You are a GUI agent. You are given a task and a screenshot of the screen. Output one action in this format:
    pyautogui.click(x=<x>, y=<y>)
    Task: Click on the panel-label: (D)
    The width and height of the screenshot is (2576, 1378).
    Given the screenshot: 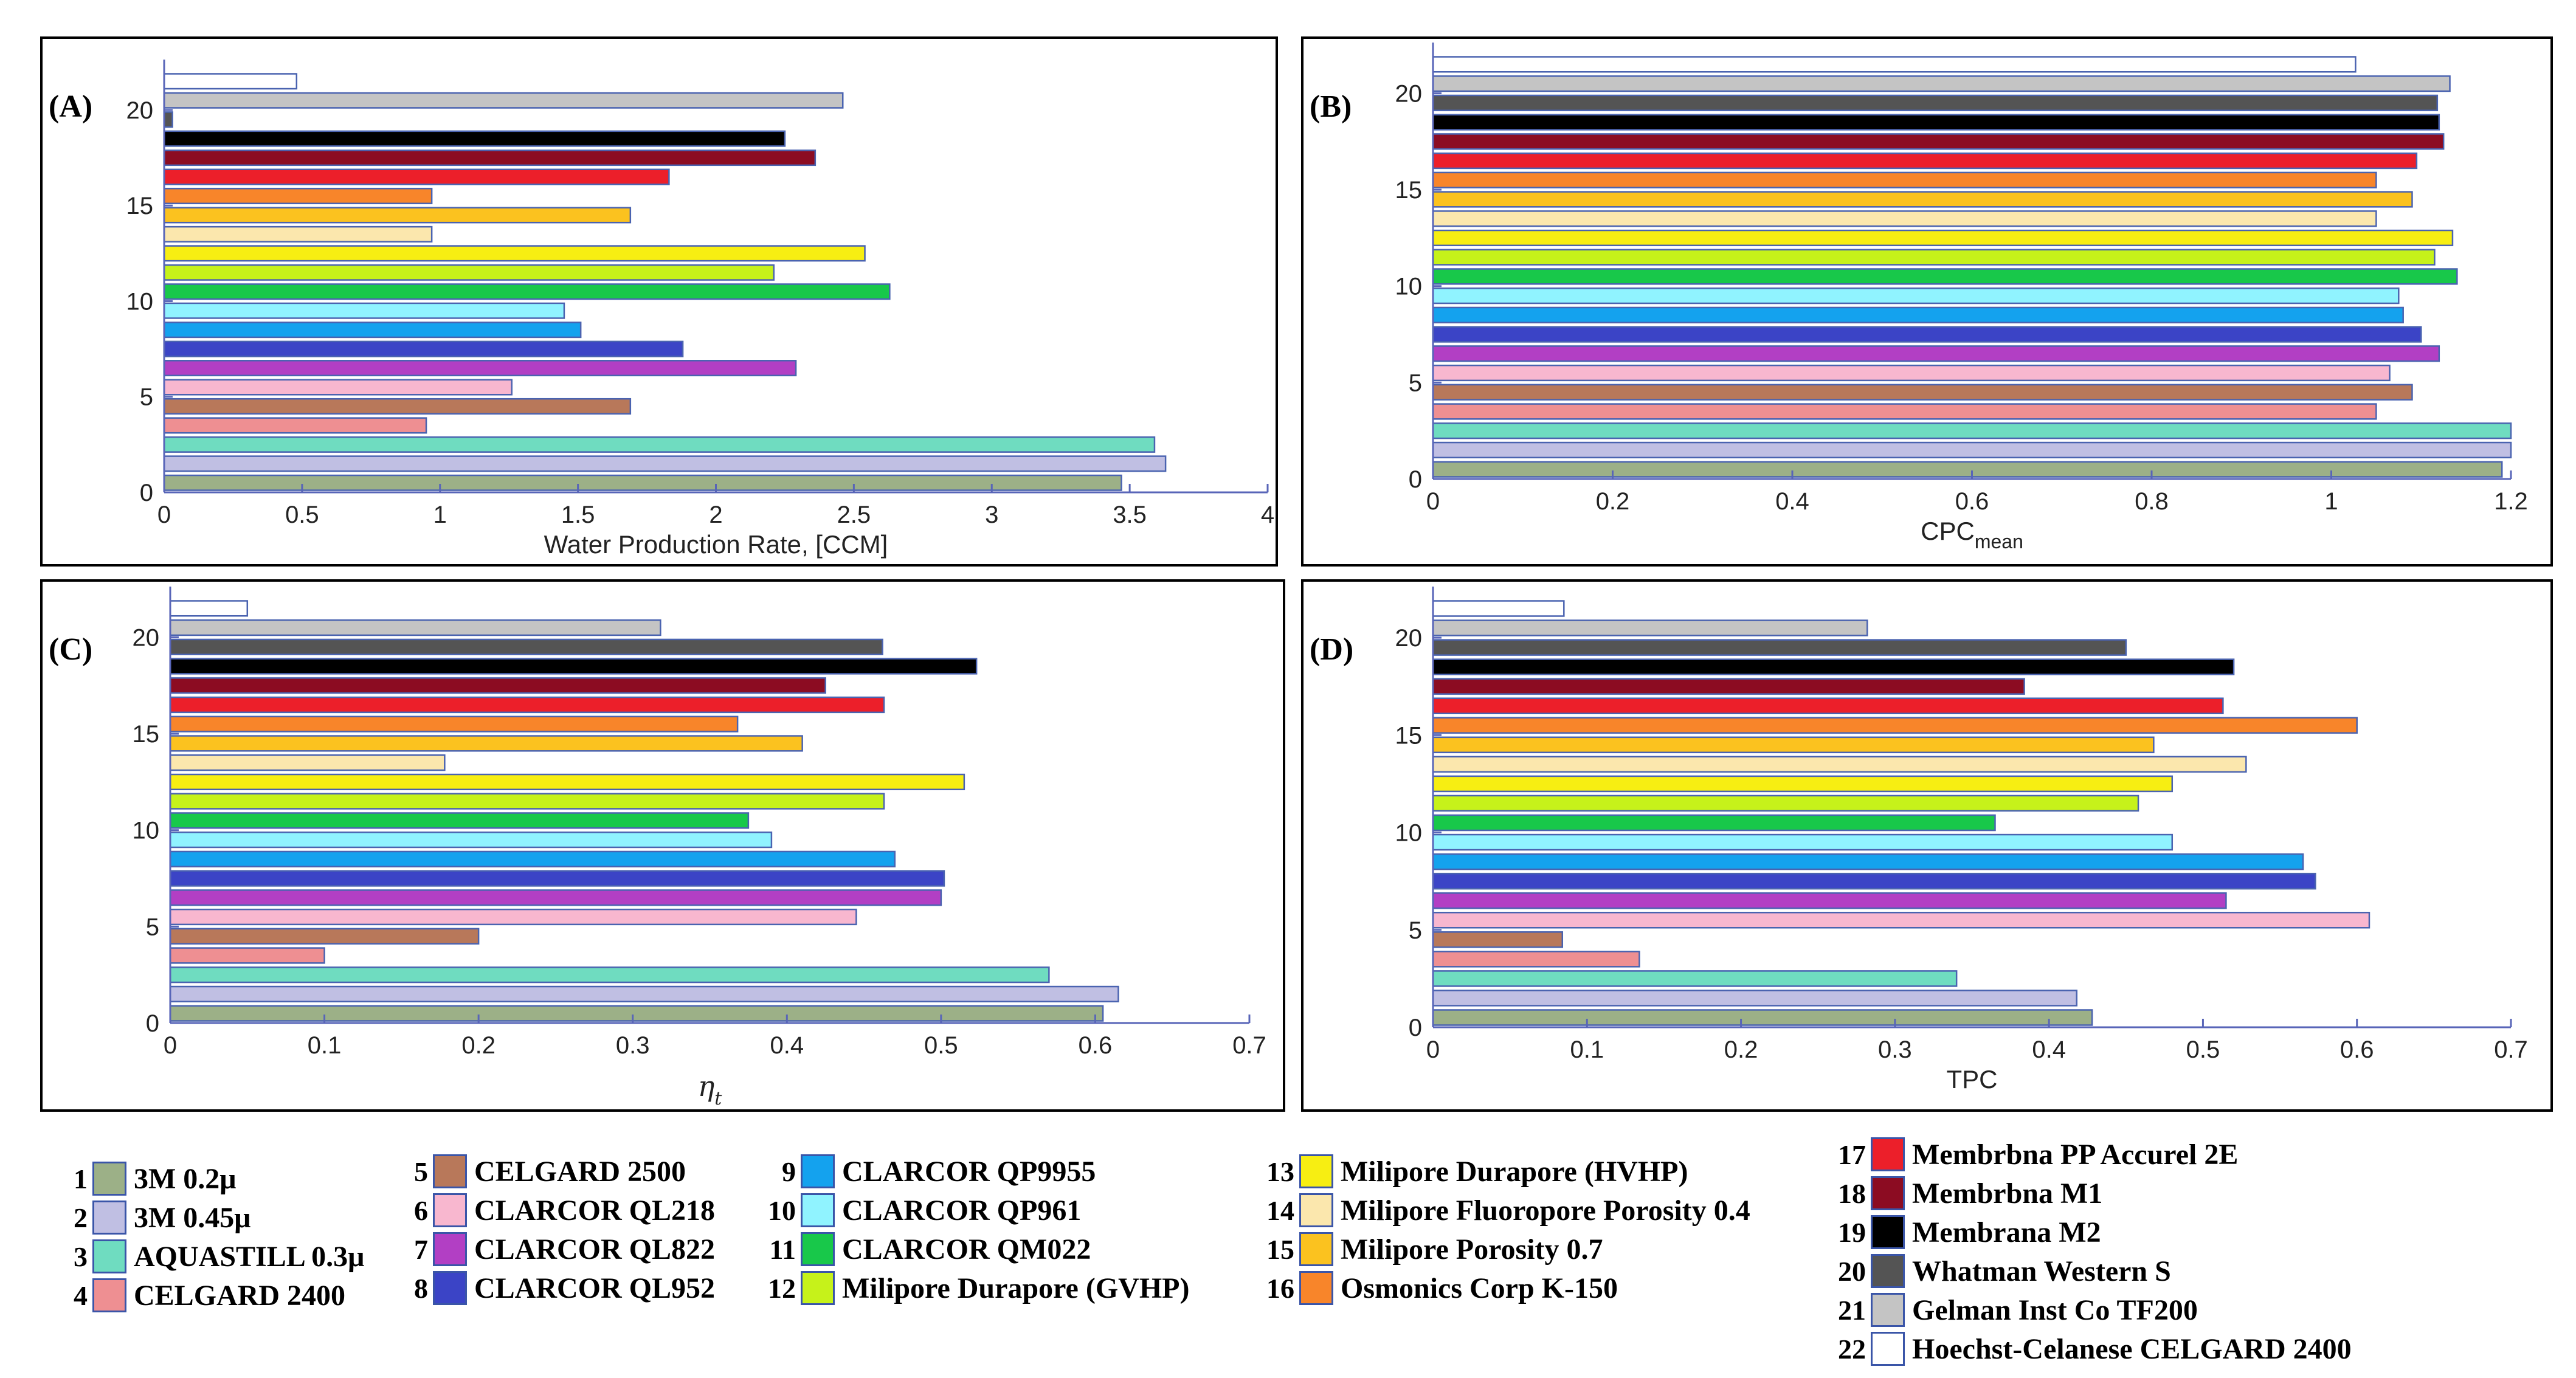 What is the action you would take?
    pyautogui.click(x=1332, y=650)
    